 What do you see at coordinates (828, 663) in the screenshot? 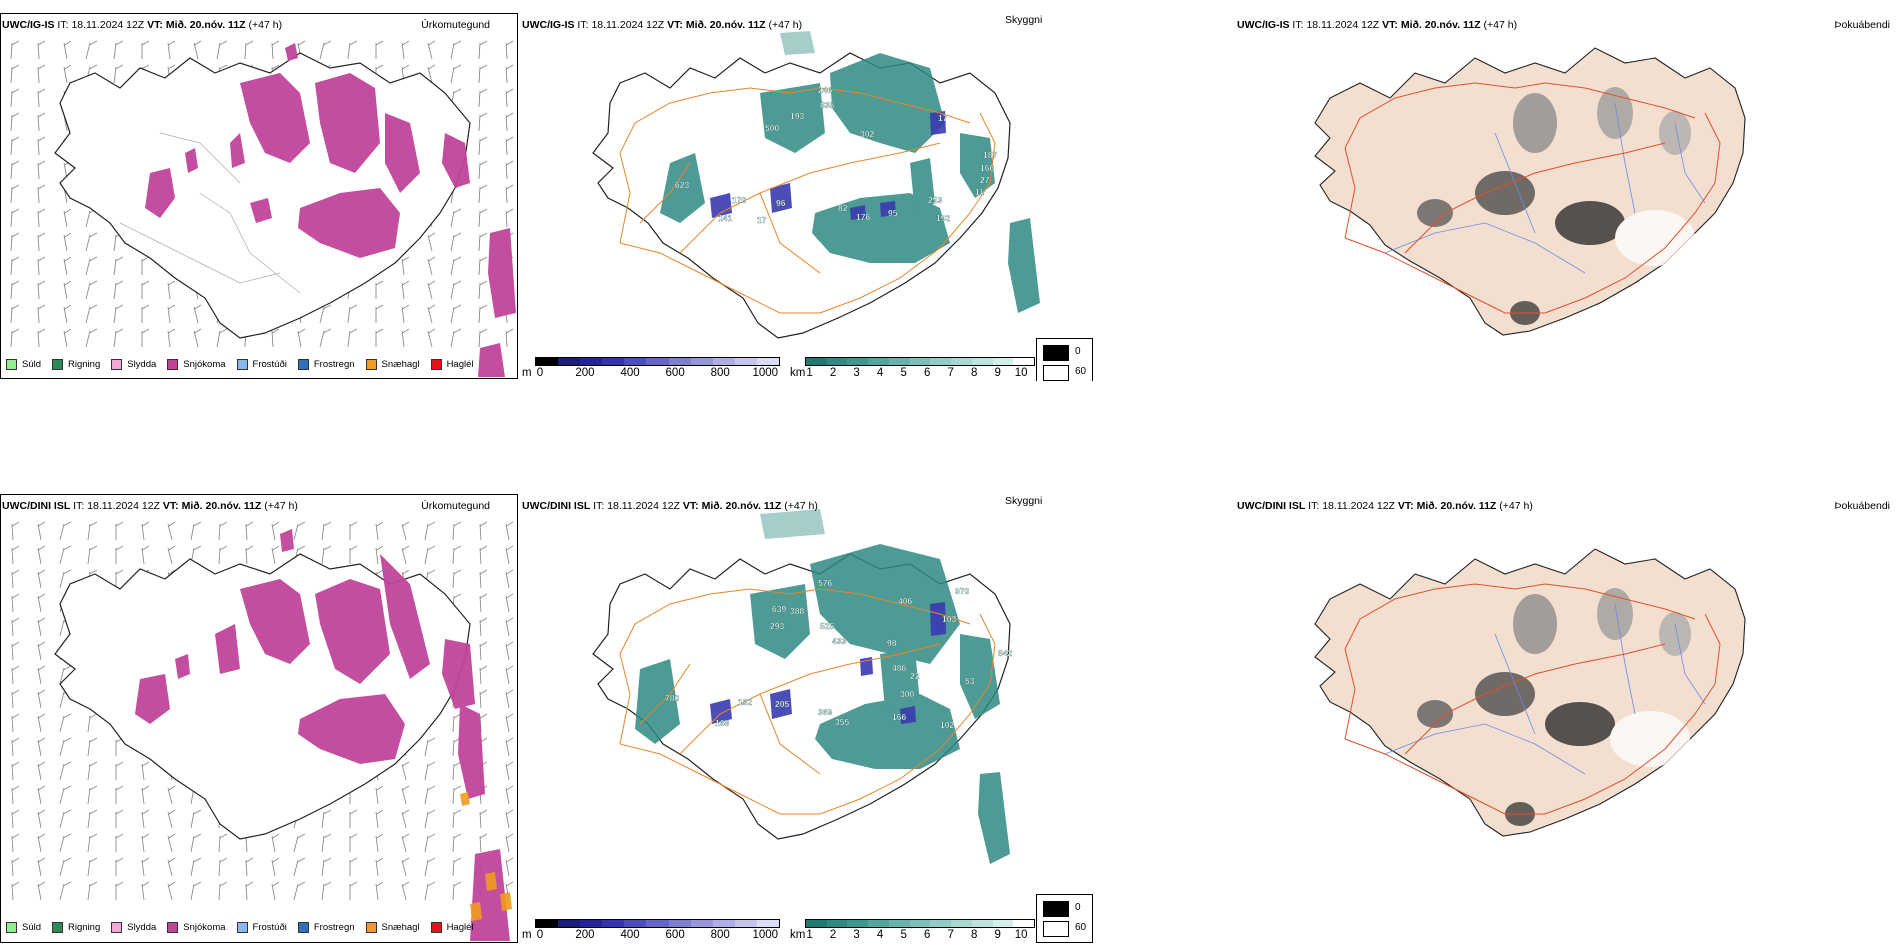
I see `low-cloud-base-areas` at bounding box center [828, 663].